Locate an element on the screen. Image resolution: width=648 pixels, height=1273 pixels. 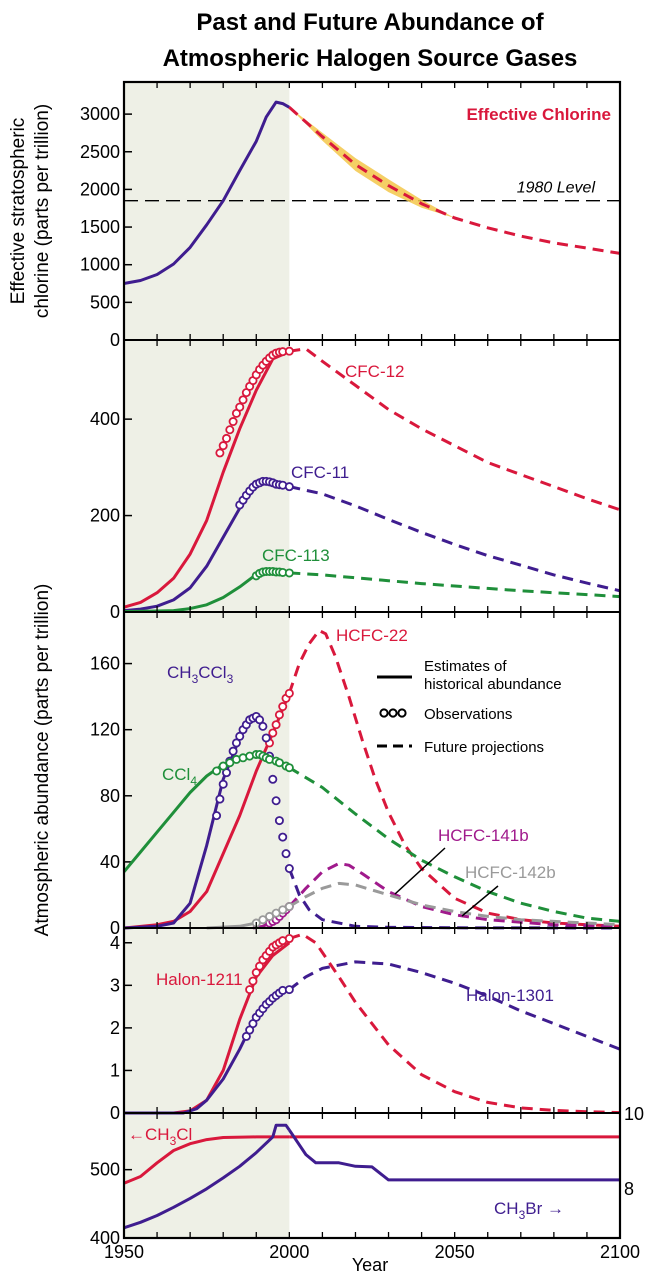
y-tick-label: 1000 is located at coordinates (100, 265).